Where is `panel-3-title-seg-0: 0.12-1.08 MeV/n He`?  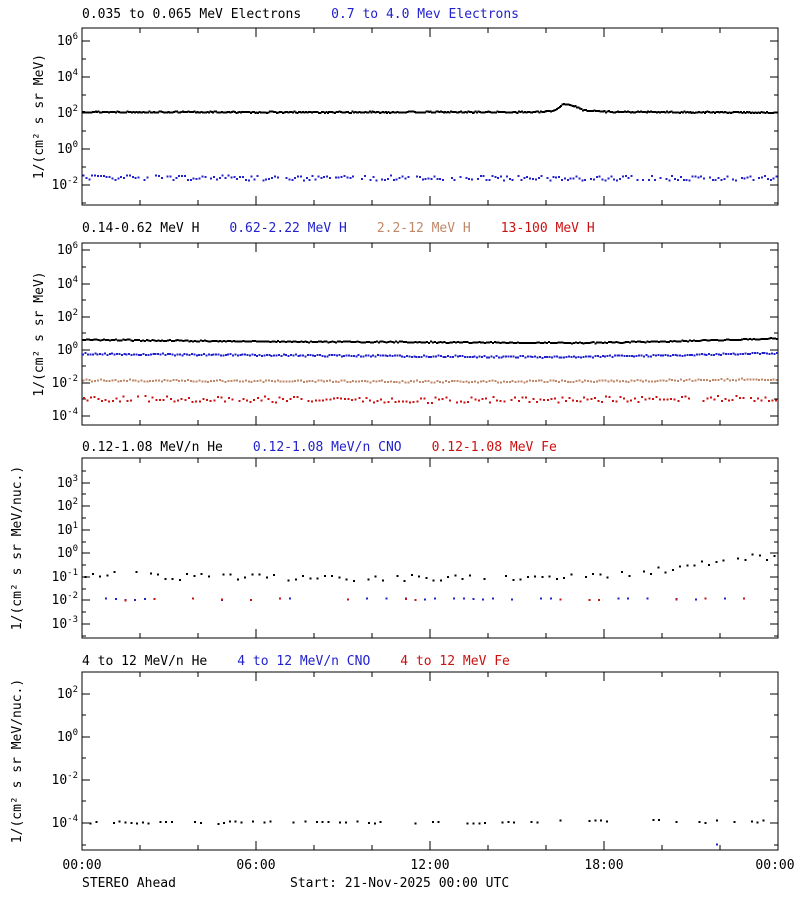
panel-3-title-seg-0: 0.12-1.08 MeV/n He is located at coordinates (152, 447).